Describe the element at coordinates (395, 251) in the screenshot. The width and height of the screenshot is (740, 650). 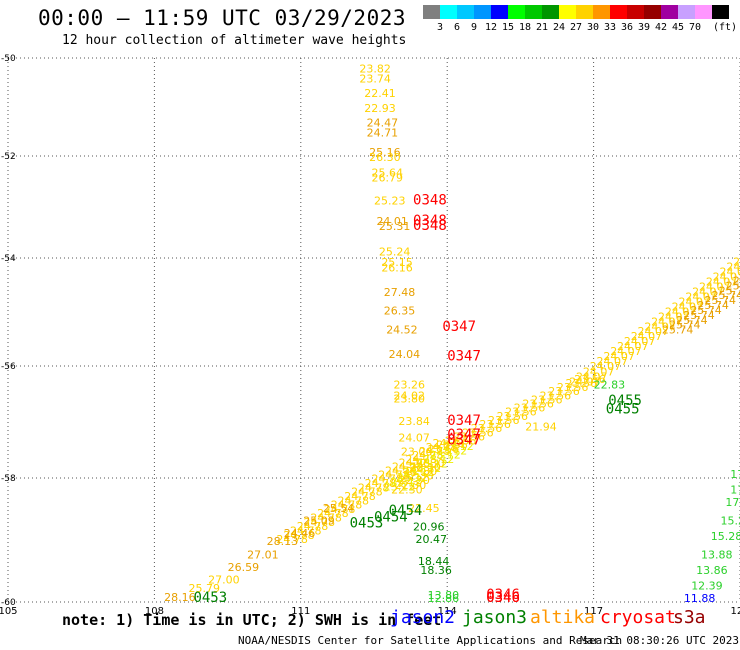
I see `wave-height-label: 25.24` at that location.